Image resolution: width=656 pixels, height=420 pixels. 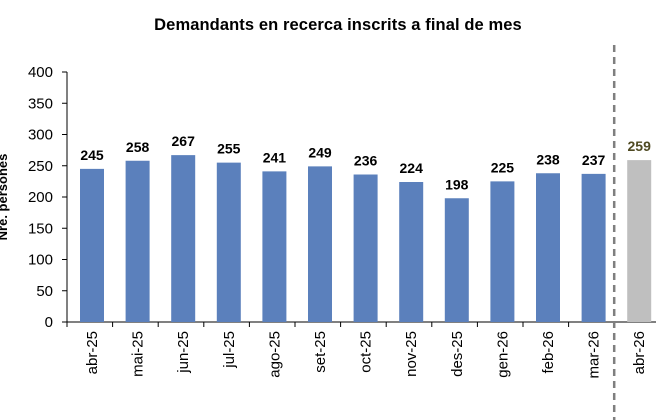 I want to click on category-label: set-25, so click(x=320, y=352).